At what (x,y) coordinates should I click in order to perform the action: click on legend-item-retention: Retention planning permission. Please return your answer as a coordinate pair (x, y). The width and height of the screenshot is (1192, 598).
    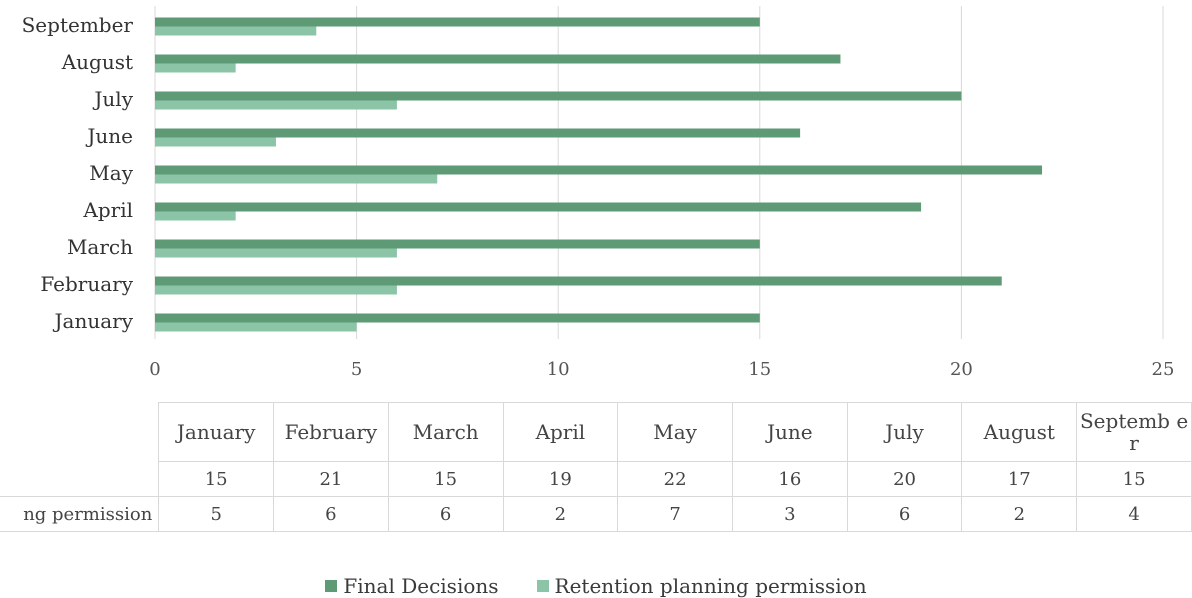
    Looking at the image, I should click on (701, 586).